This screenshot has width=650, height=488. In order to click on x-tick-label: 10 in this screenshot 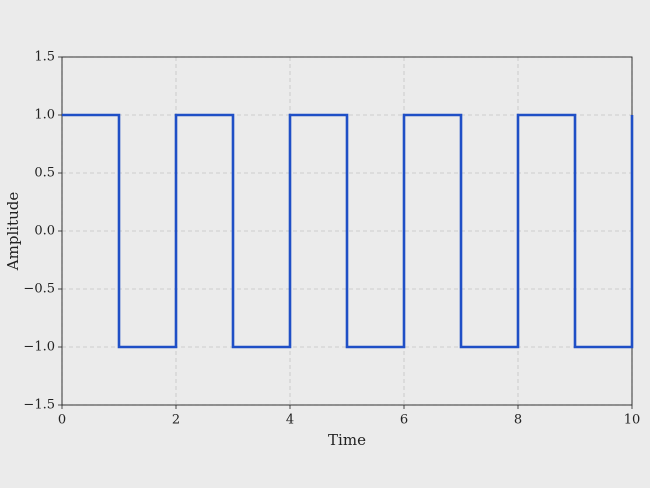, I will do `click(632, 420)`.